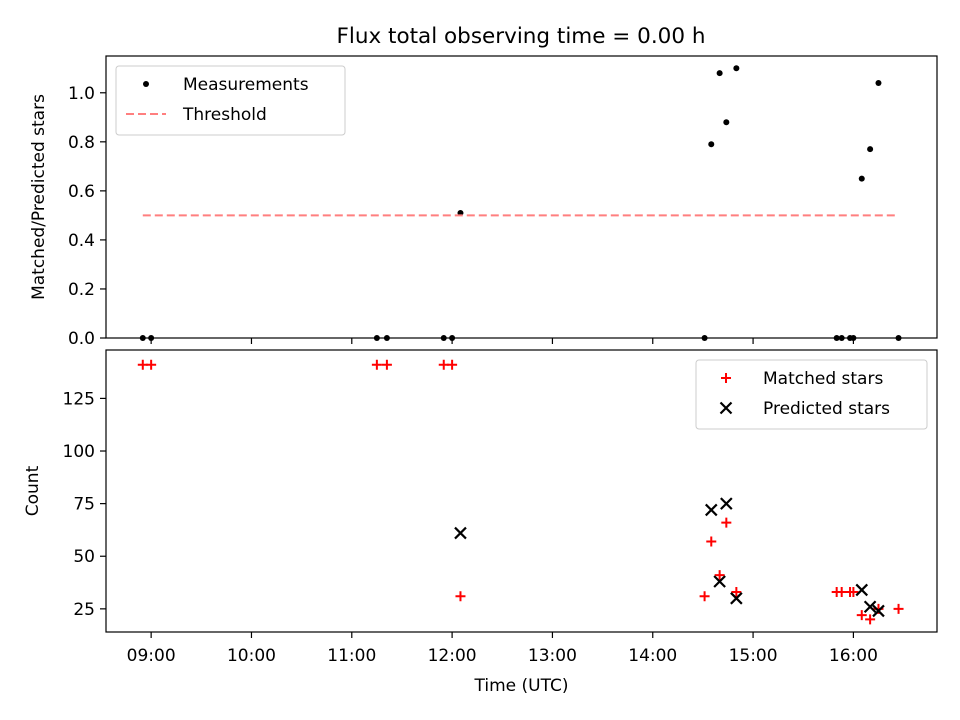  What do you see at coordinates (81, 94) in the screenshot?
I see `y-tick-label: 1.0` at bounding box center [81, 94].